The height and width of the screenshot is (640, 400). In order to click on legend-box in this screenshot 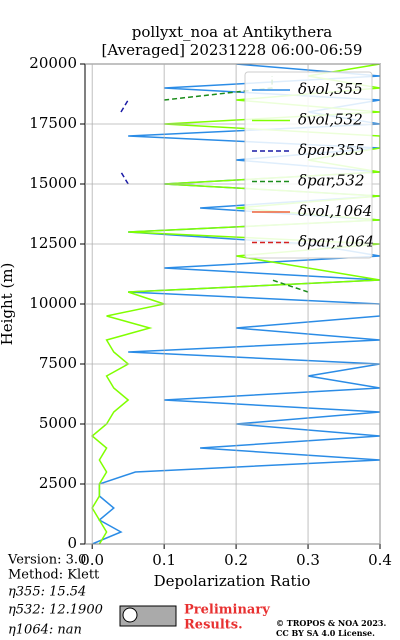, I will do `click(308, 165)`.